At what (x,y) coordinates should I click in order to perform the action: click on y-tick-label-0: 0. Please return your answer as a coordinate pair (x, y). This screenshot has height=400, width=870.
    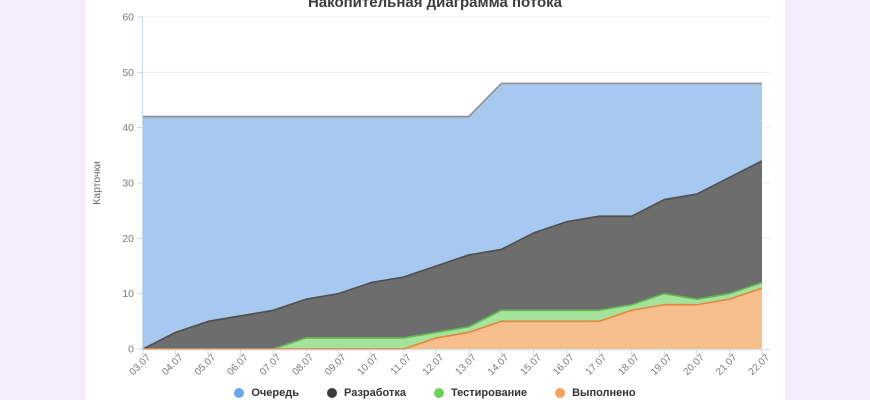
    Looking at the image, I should click on (131, 350).